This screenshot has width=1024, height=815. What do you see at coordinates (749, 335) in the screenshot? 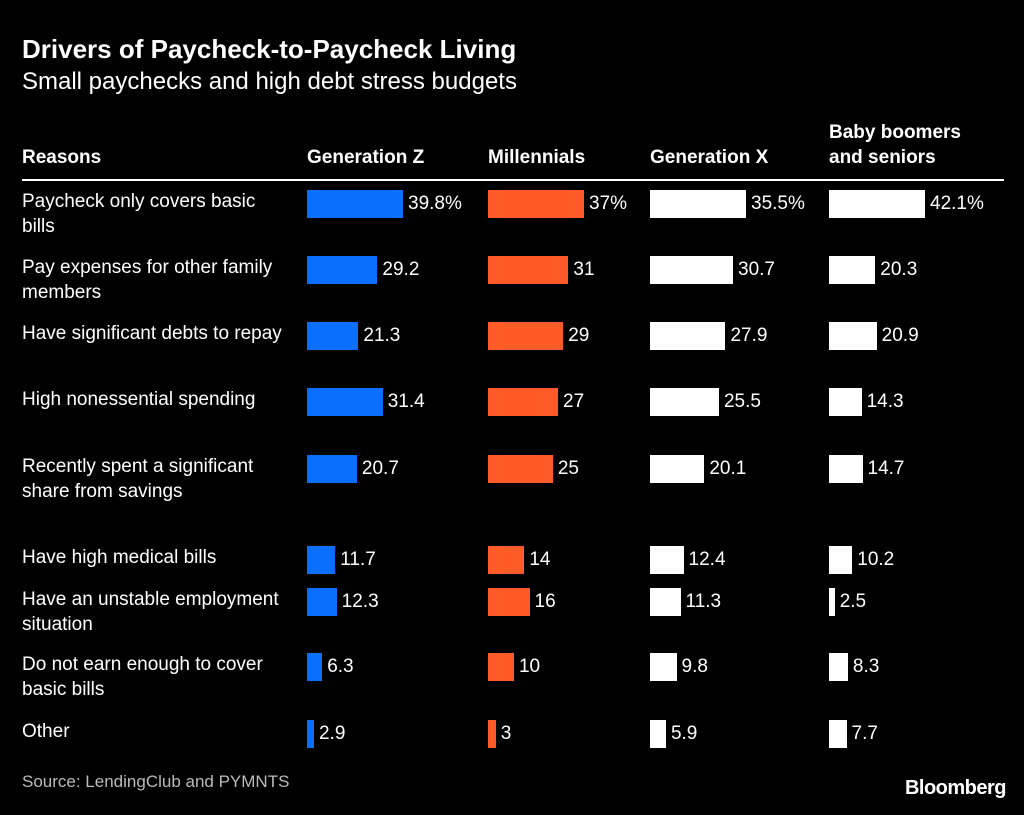
I see `data-label: 27.9` at bounding box center [749, 335].